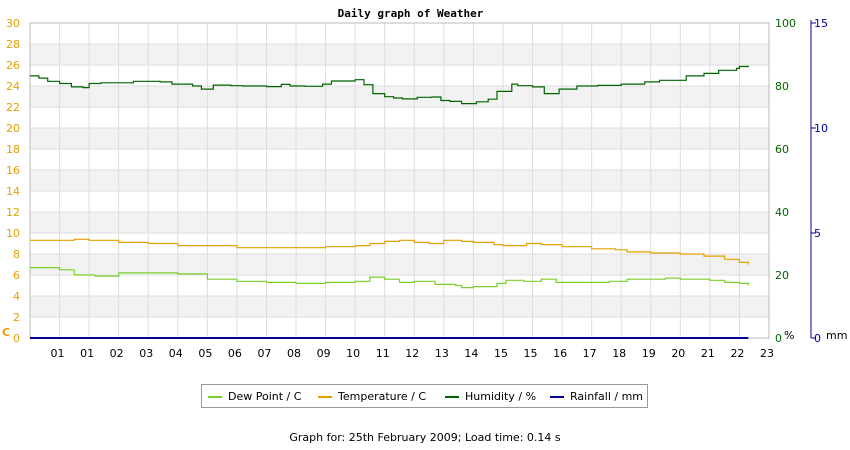  What do you see at coordinates (836, 335) in the screenshot?
I see `y-right2-unit-label: mm` at bounding box center [836, 335].